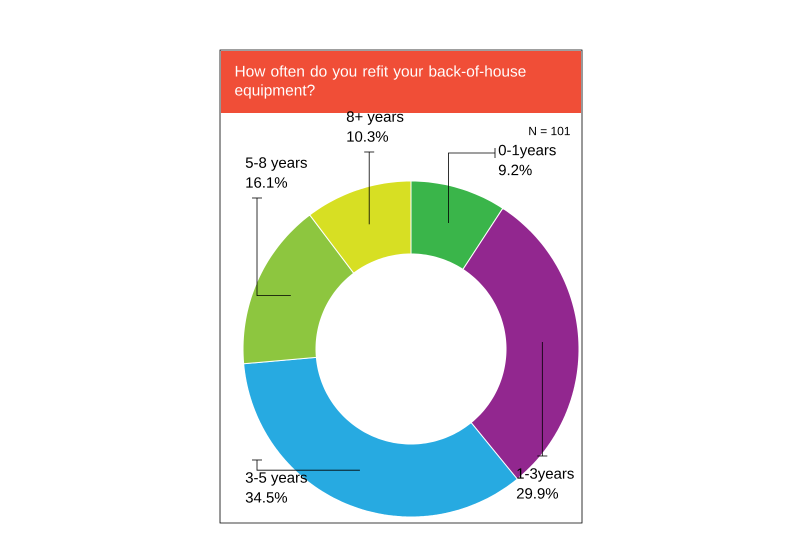 This screenshot has height=550, width=800. Describe the element at coordinates (380, 82) in the screenshot. I see `chart-title: How often do you refit your back-of-house equipment?` at that location.